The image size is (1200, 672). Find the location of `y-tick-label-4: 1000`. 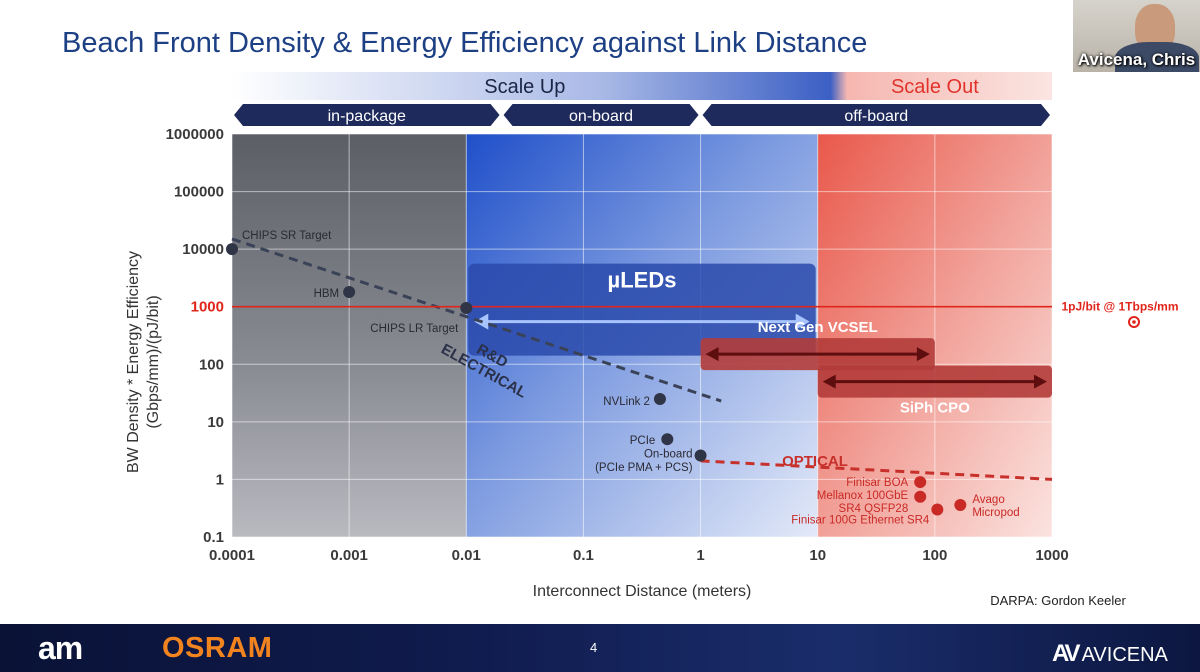

y-tick-label-4: 1000 is located at coordinates (207, 307).